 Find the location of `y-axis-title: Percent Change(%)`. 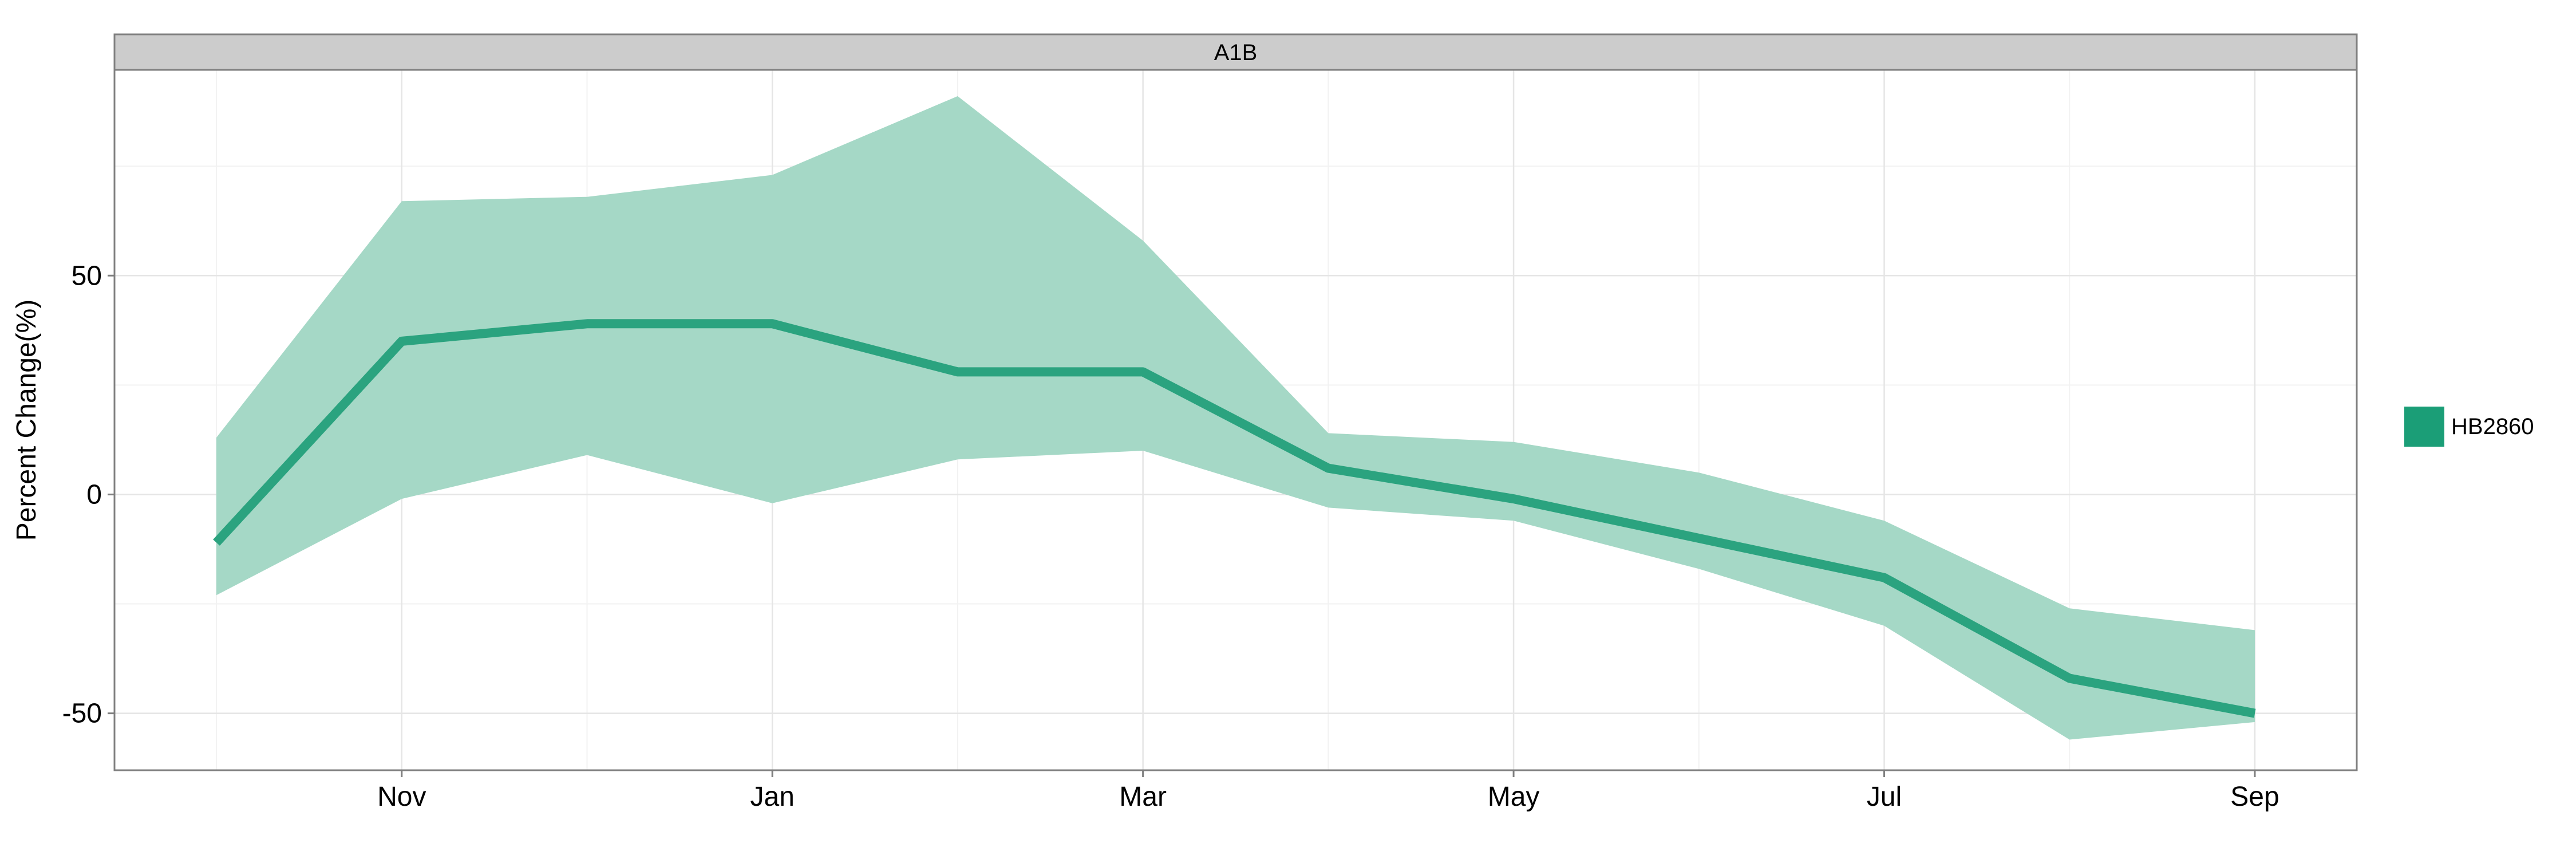

y-axis-title: Percent Change(%) is located at coordinates (26, 420).